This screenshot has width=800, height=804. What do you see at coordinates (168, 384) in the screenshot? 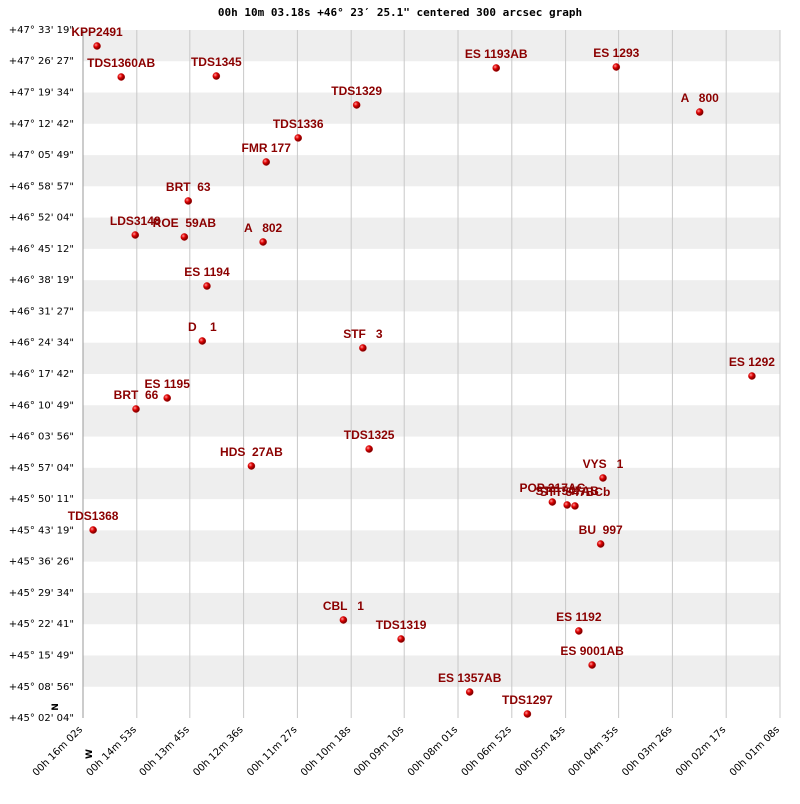
I see `star-label: ES 1195` at bounding box center [168, 384].